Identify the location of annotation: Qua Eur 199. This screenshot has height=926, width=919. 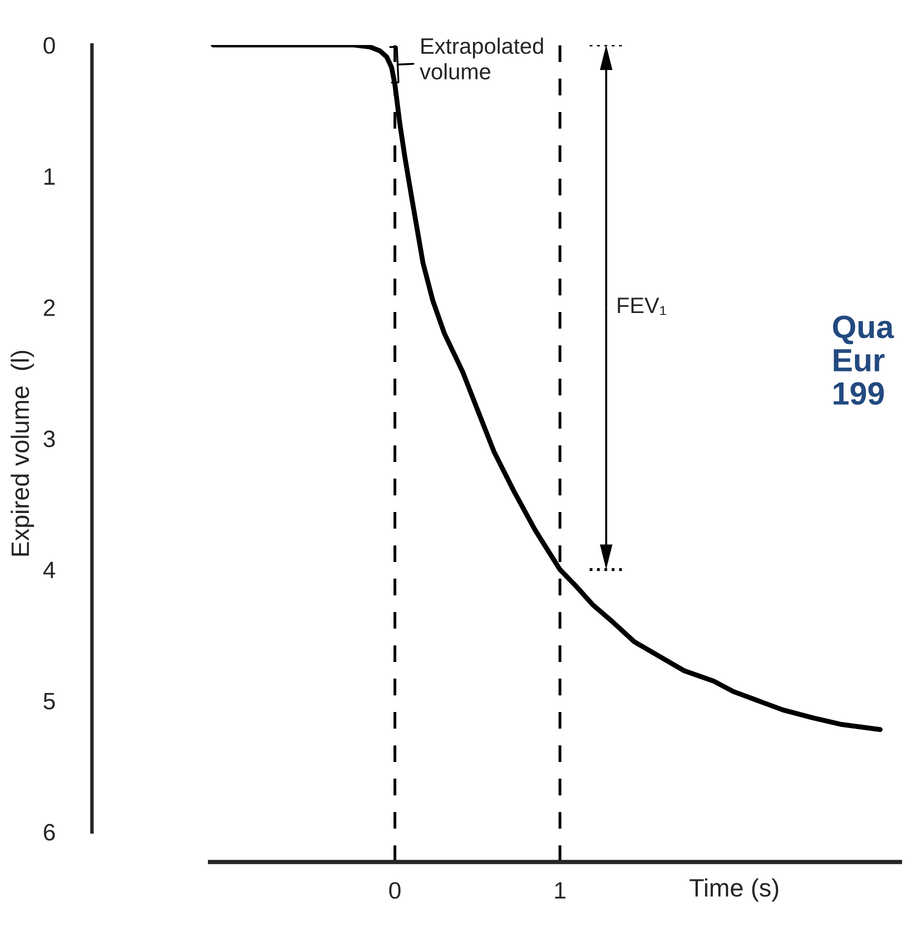
(863, 360).